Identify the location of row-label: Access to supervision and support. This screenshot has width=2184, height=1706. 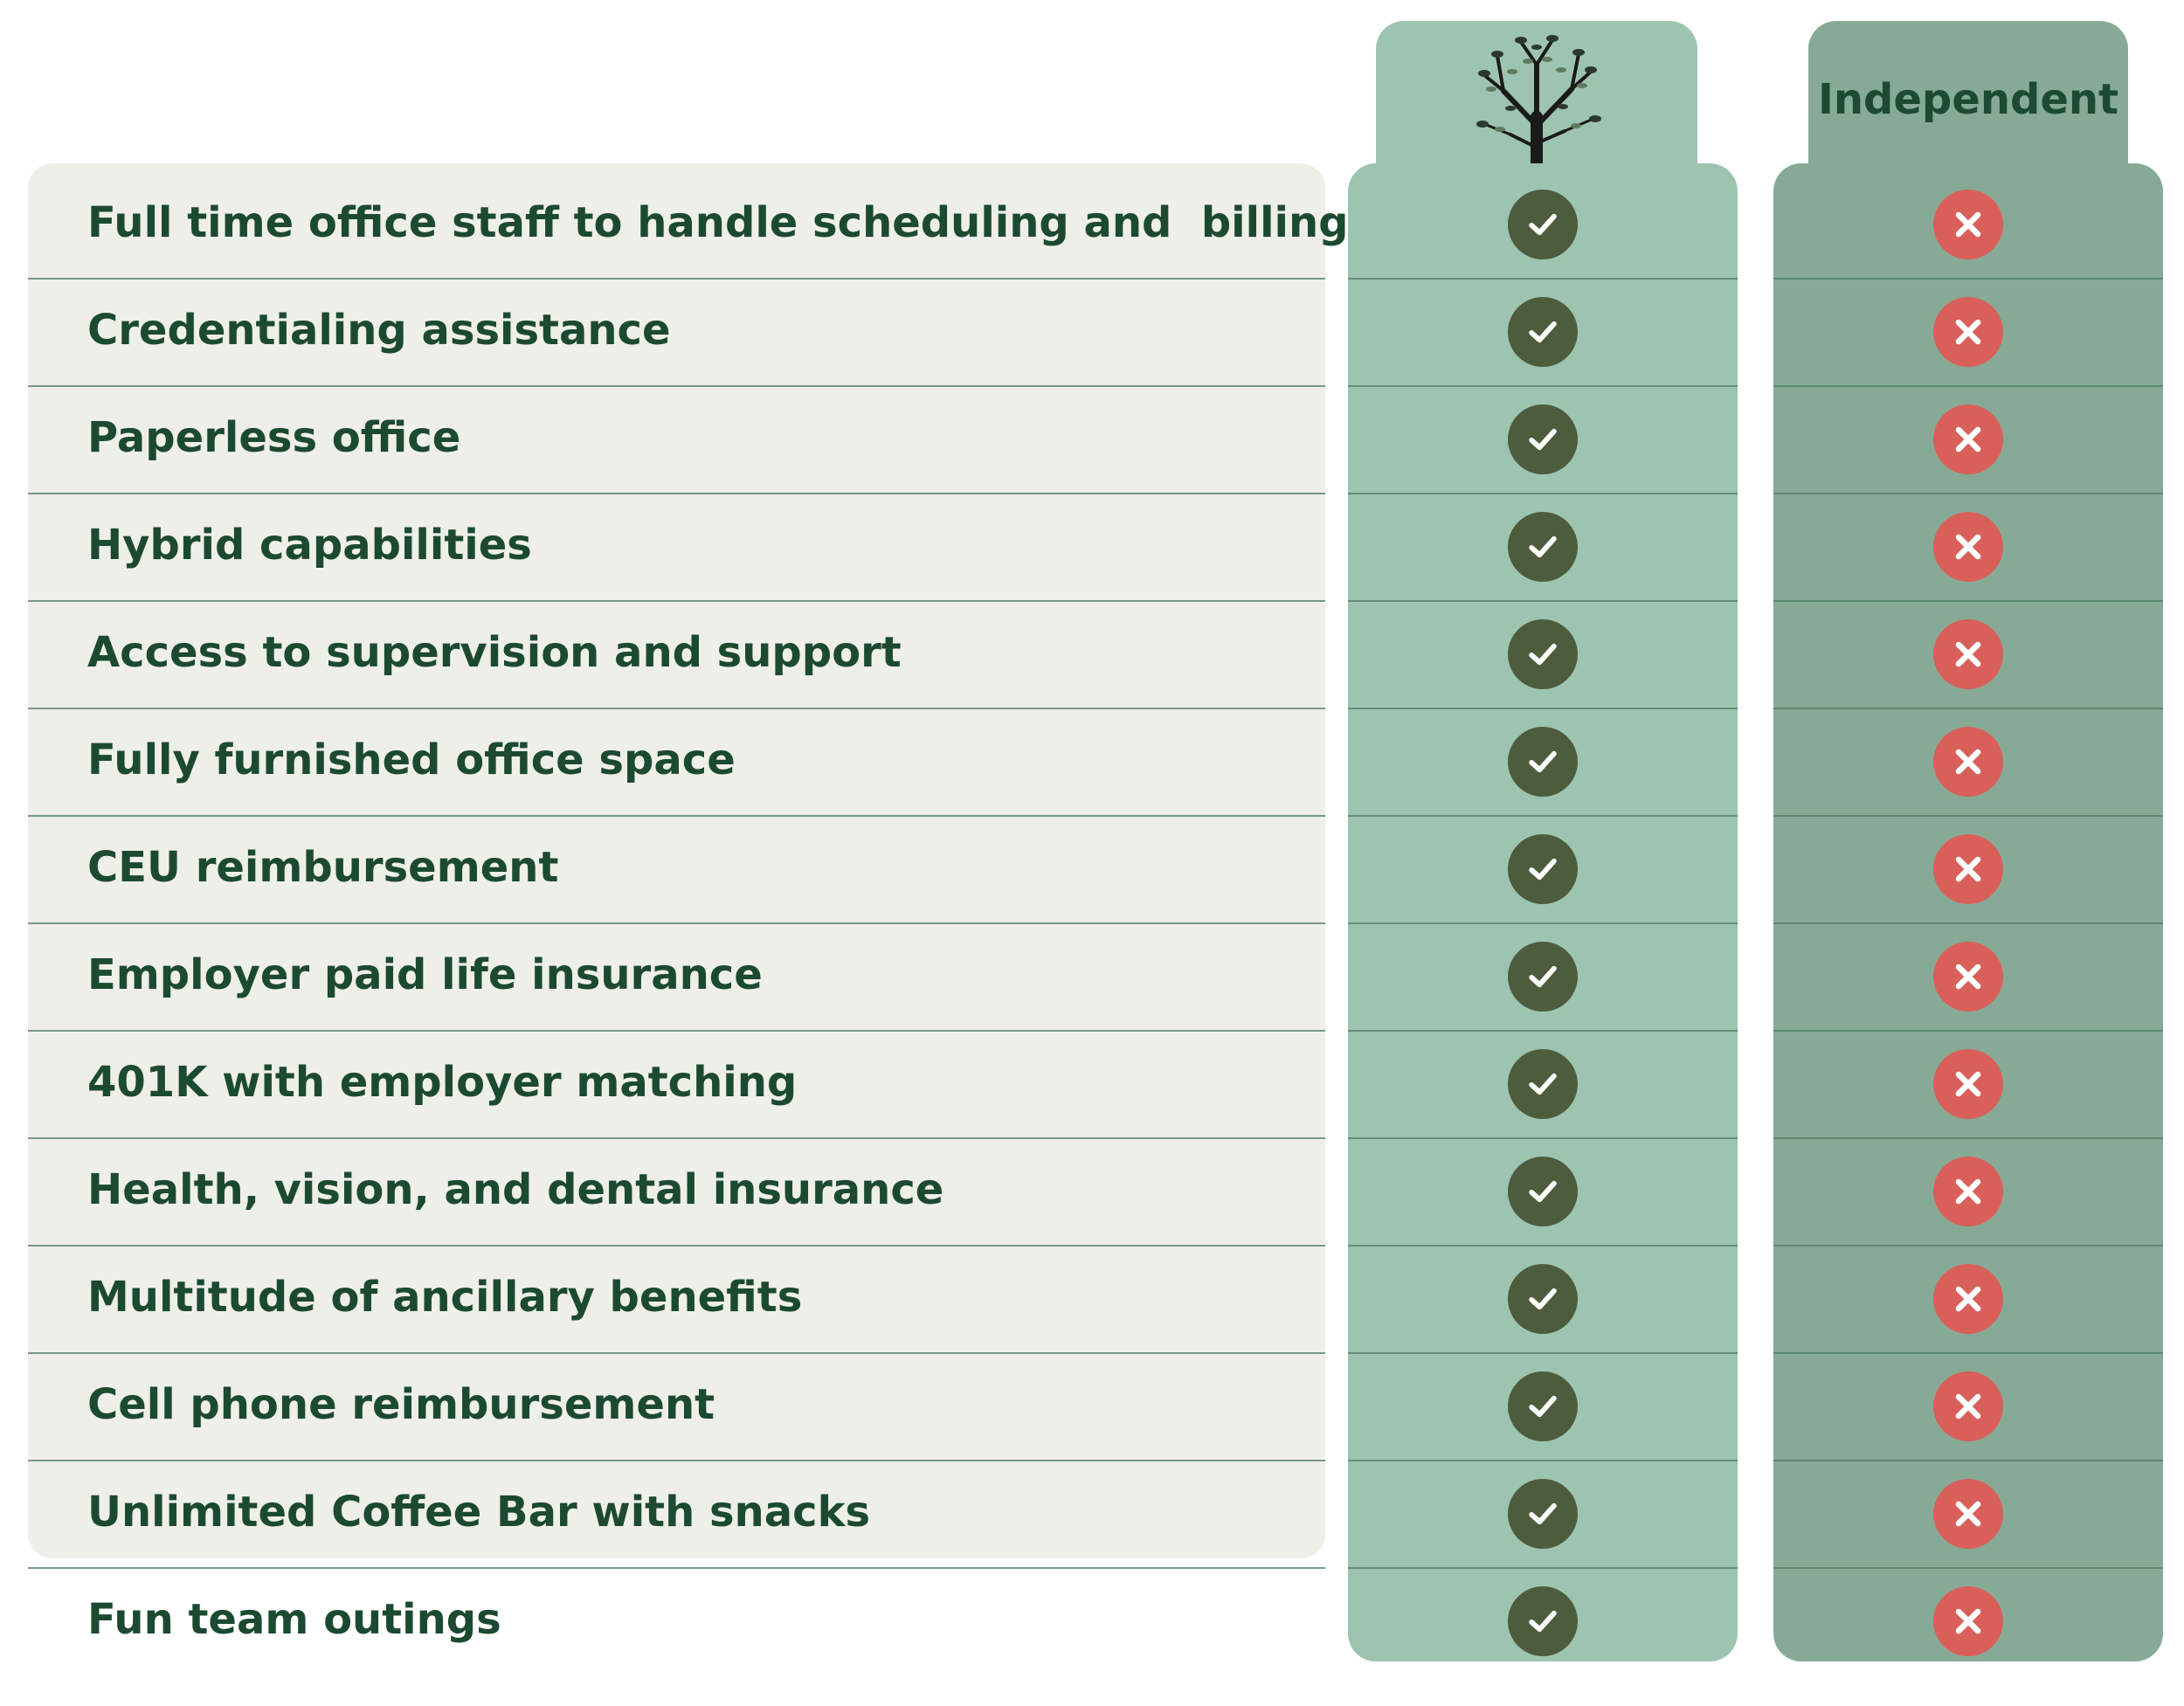
(494, 652).